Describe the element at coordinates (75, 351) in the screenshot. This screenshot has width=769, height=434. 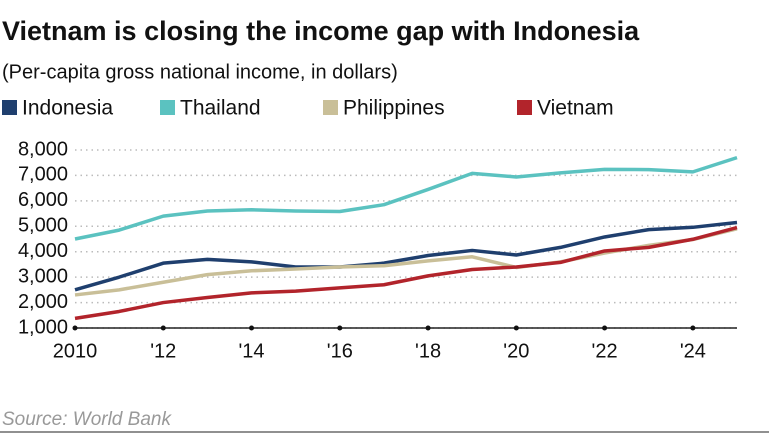
I see `x-tick-label: 2010` at that location.